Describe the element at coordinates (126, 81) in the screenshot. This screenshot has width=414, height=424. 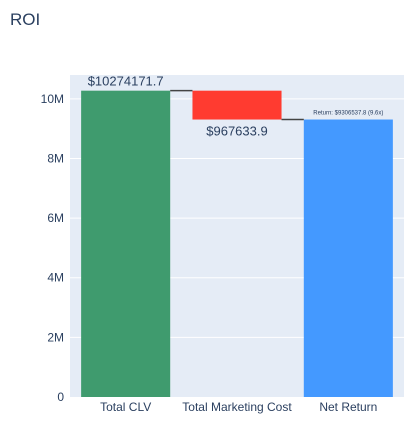
I see `data-label: $10274171.7` at that location.